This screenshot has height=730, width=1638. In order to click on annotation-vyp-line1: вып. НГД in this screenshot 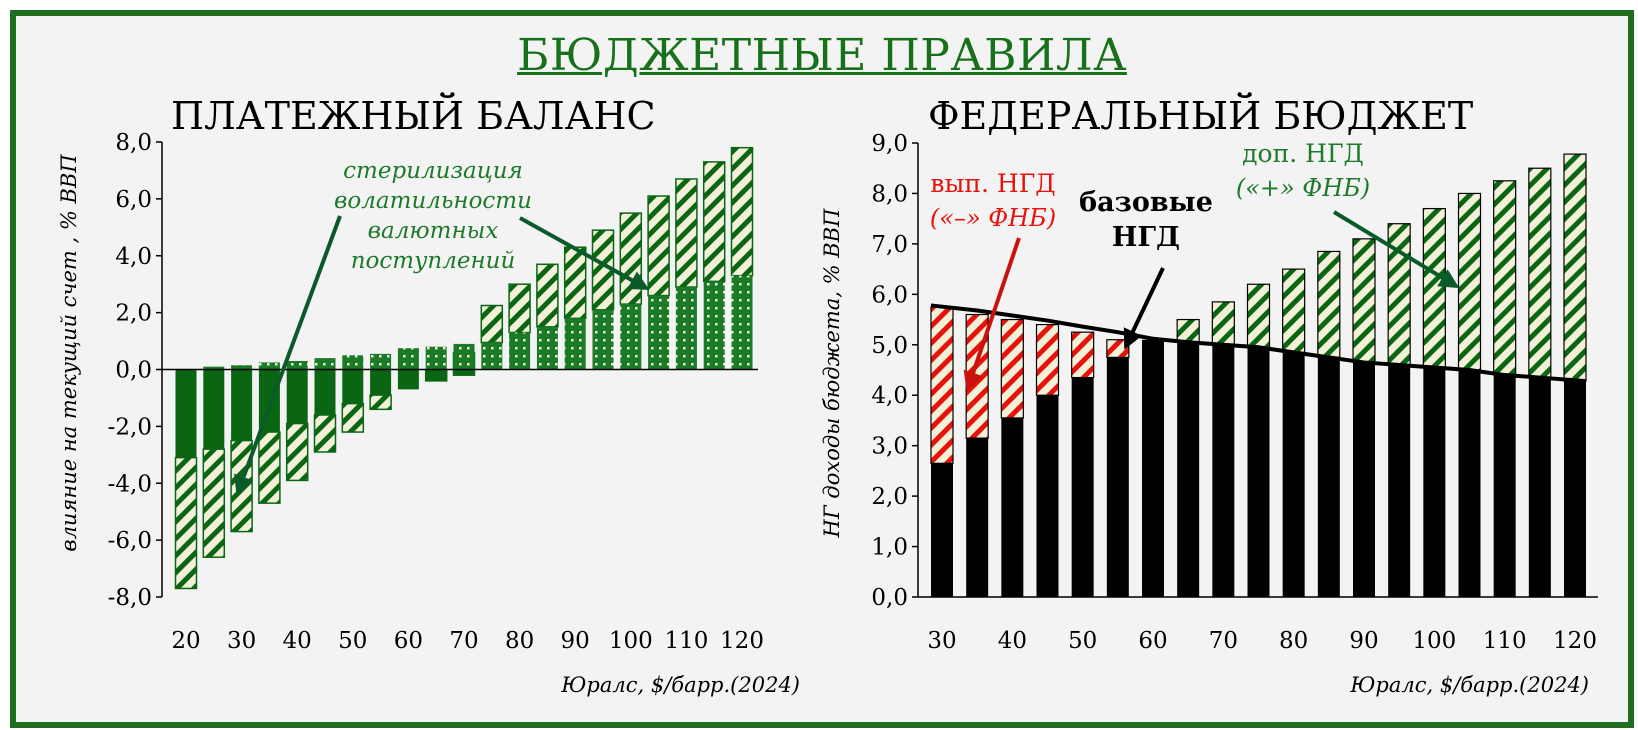, I will do `click(992, 183)`.